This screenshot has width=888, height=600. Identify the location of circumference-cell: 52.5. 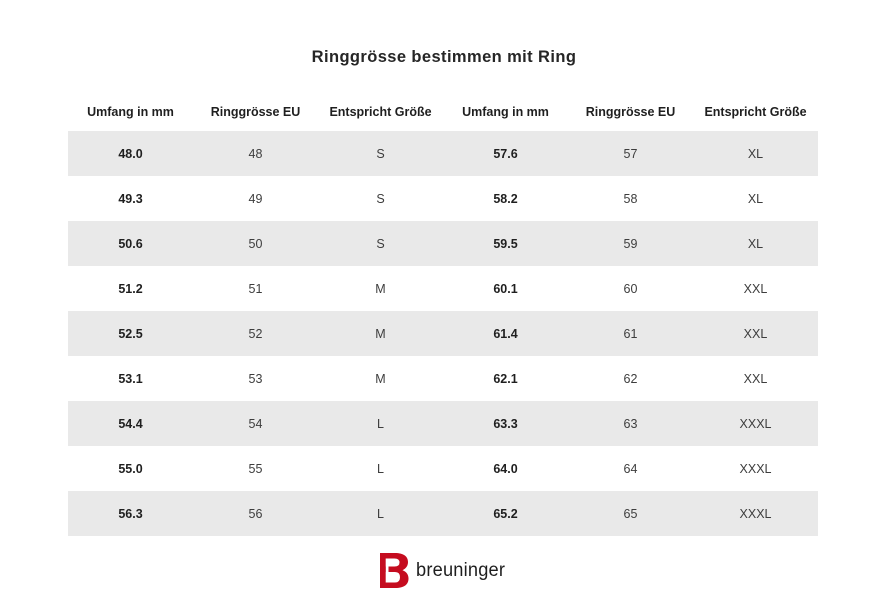
(130, 333).